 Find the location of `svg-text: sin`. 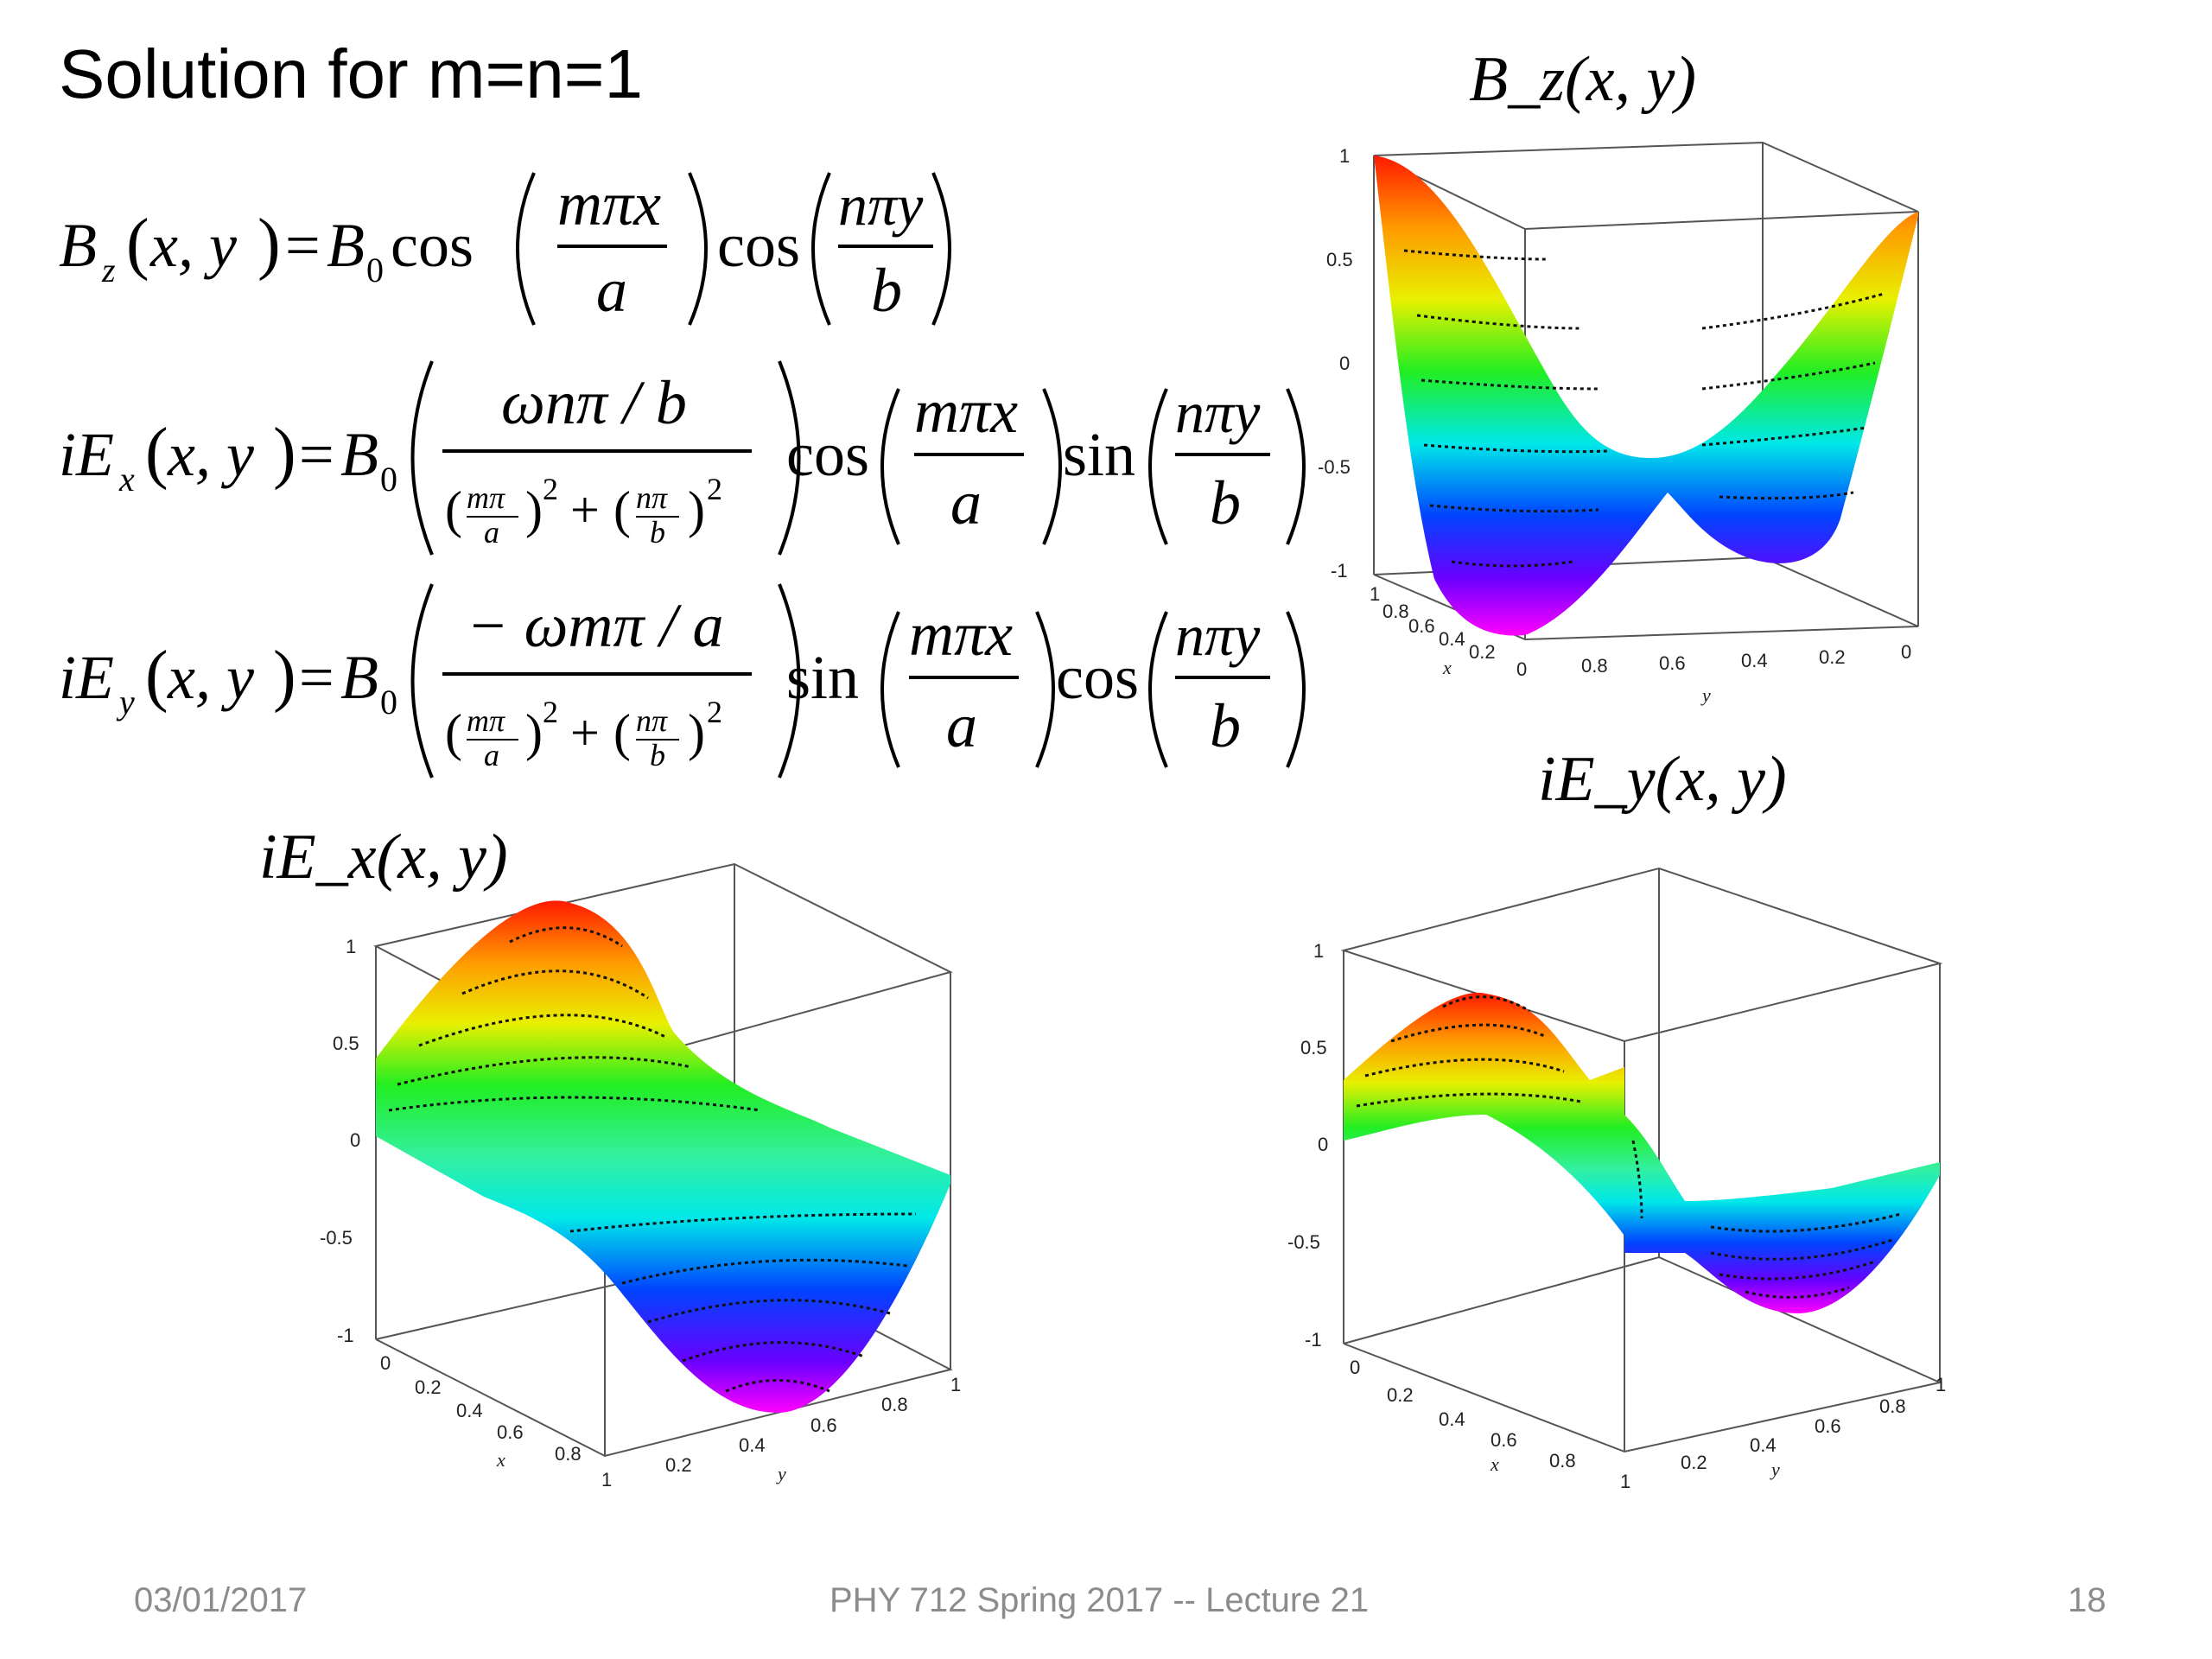

svg-text: sin is located at coordinates (1099, 454).